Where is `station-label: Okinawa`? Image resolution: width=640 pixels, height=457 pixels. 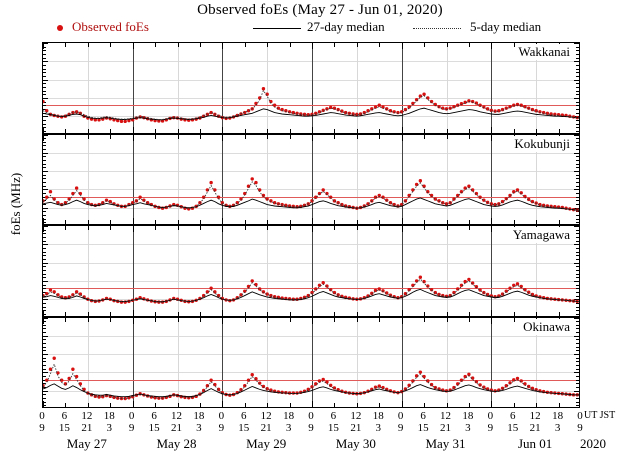 station-label: Okinawa is located at coordinates (546, 326).